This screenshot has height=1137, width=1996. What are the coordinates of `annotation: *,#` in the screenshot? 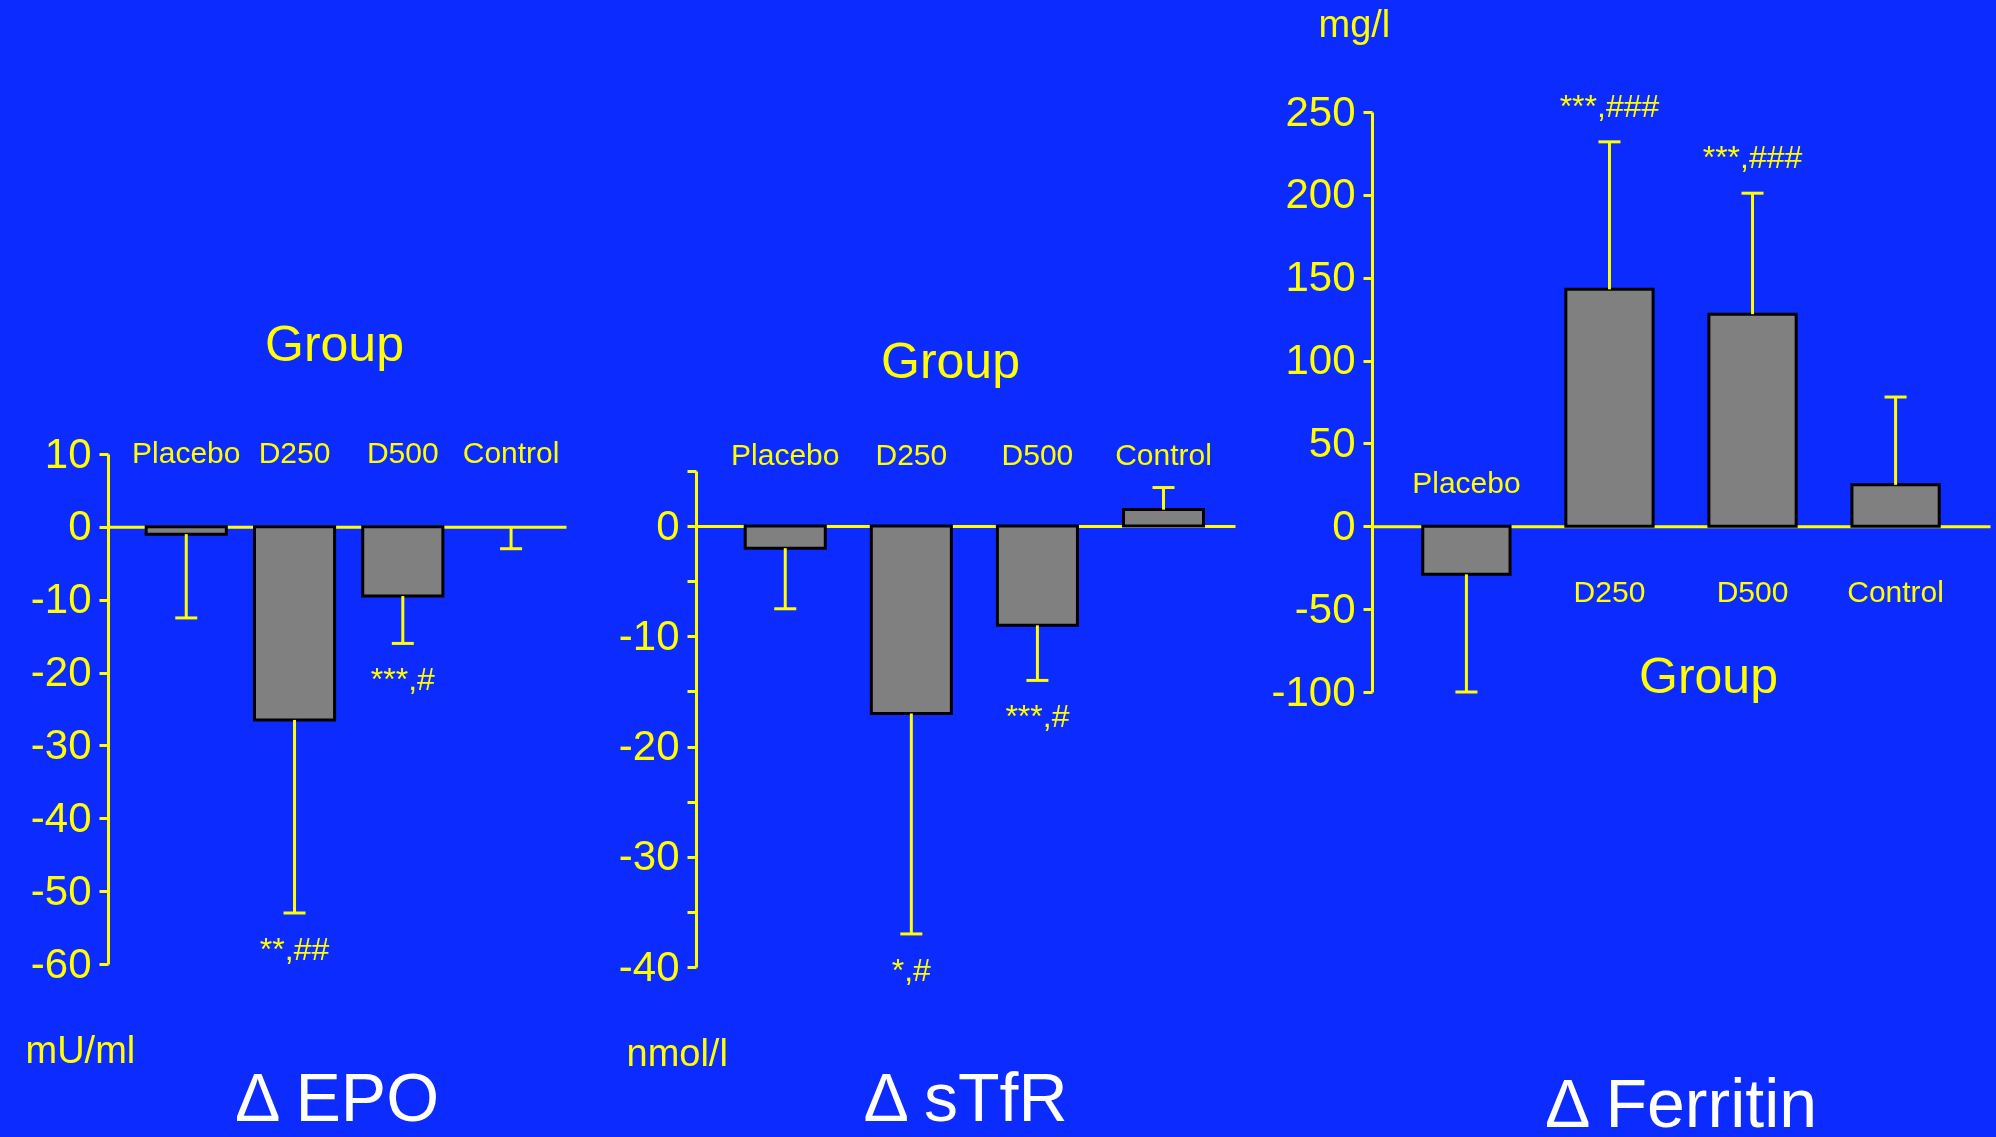 It's located at (911, 969).